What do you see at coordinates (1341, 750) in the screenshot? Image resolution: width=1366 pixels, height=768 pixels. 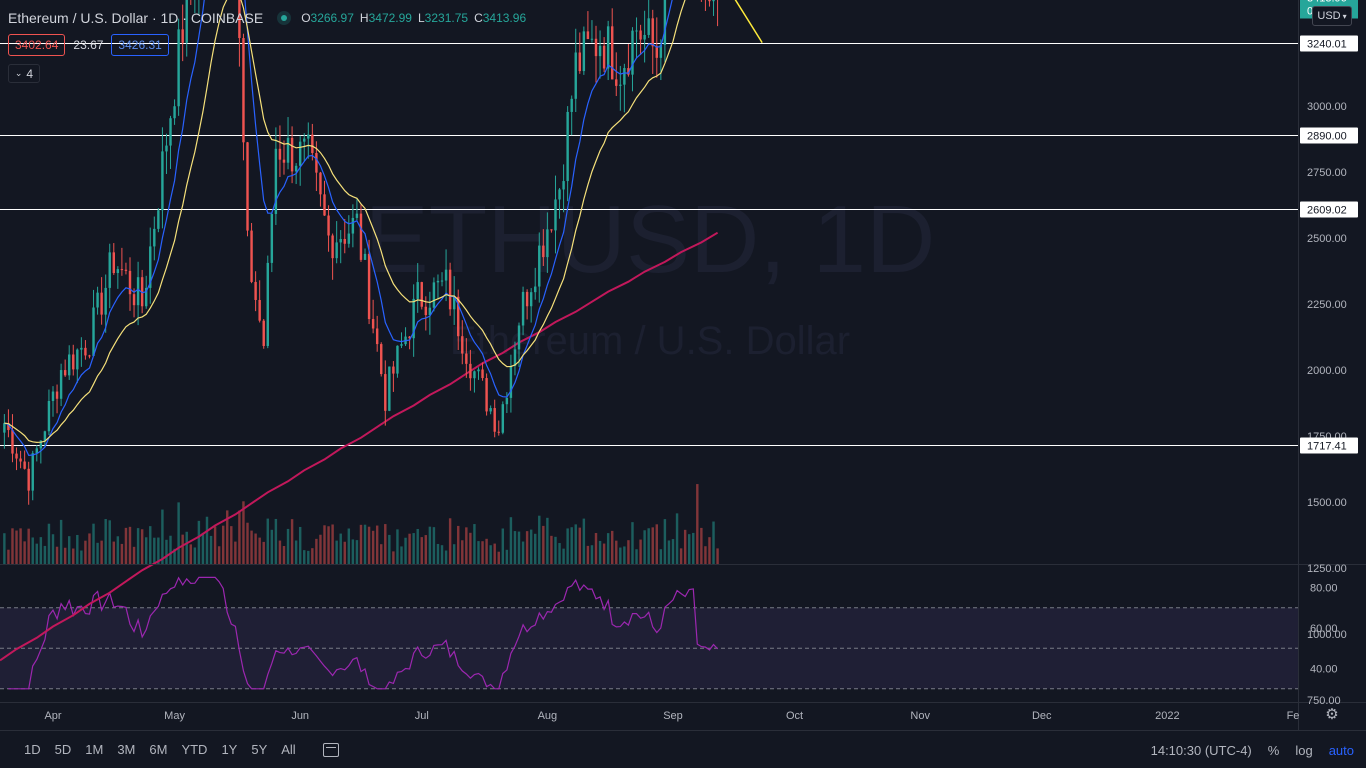 I see `auto-scale-button: auto` at bounding box center [1341, 750].